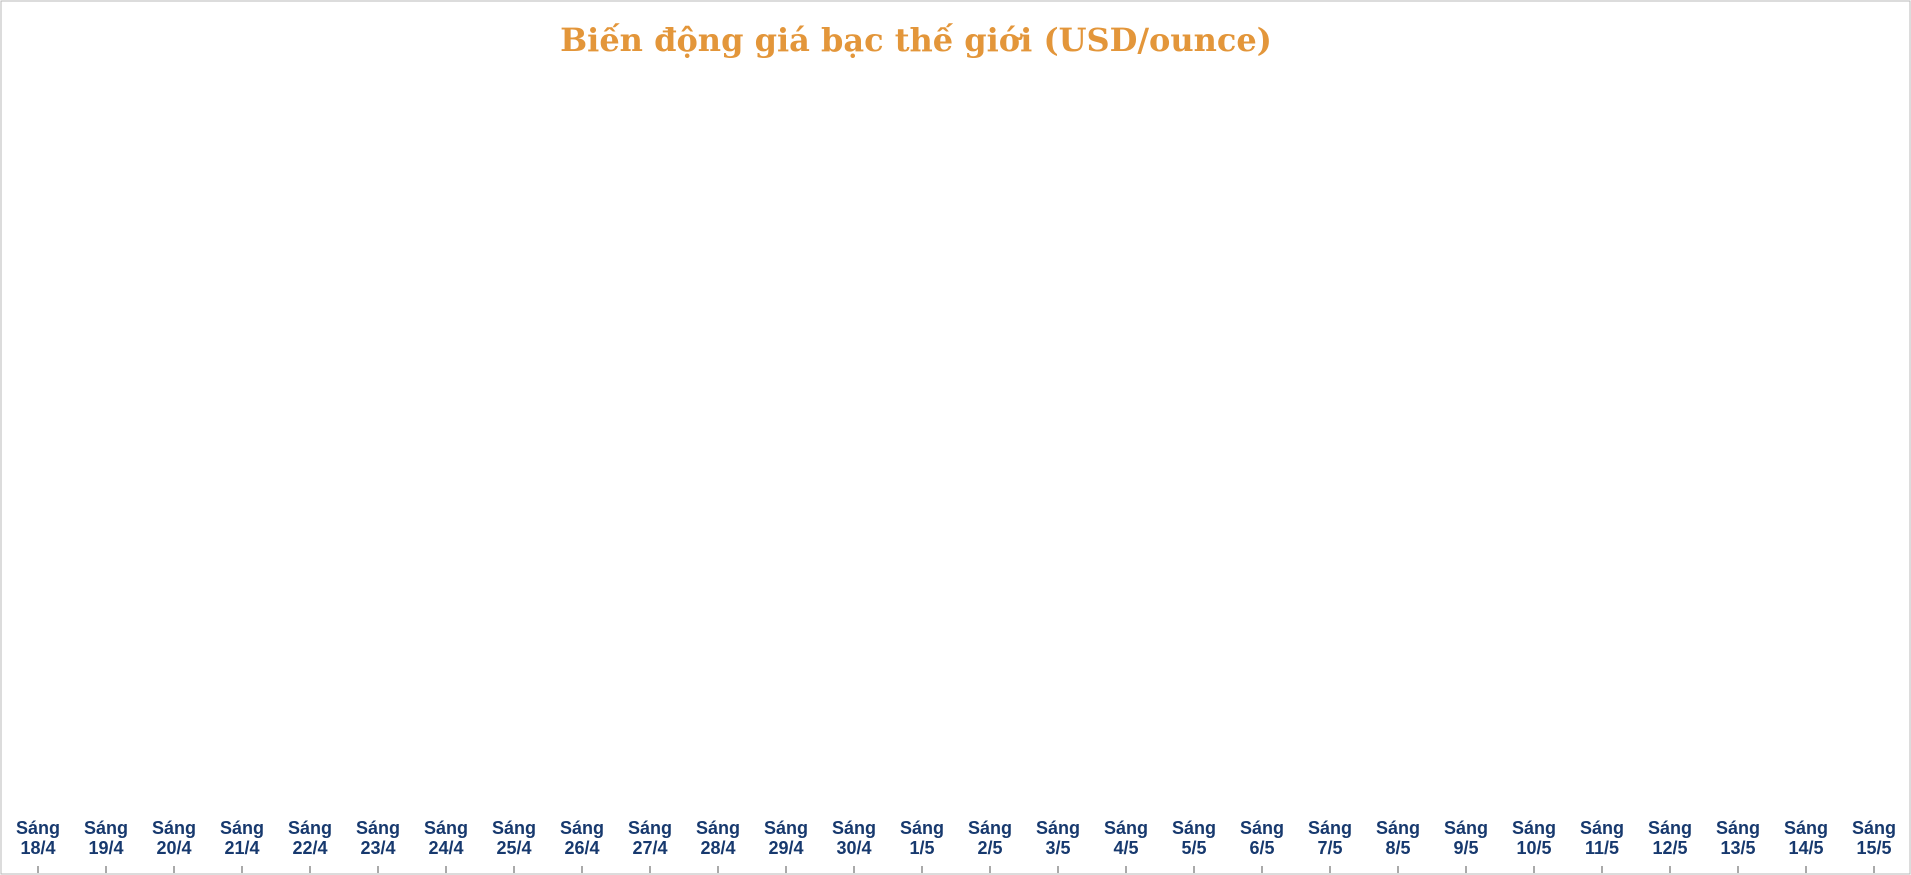 Image resolution: width=1911 pixels, height=875 pixels. Describe the element at coordinates (1194, 838) in the screenshot. I see `x-tick-label: Sáng 5/5` at that location.